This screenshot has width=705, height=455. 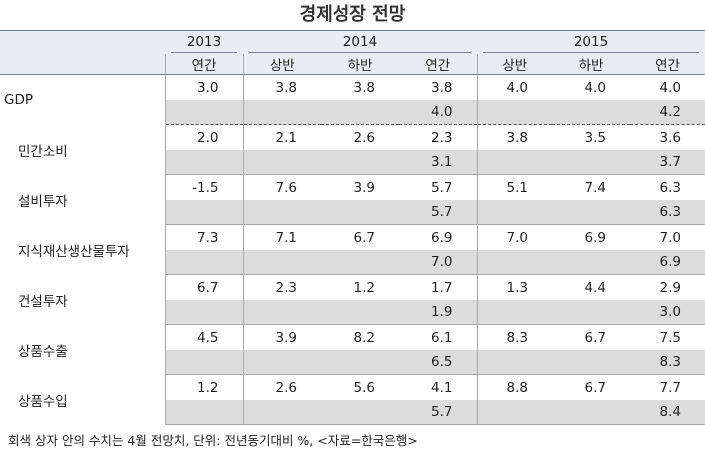 What do you see at coordinates (667, 162) in the screenshot?
I see `april-forecast-cell: 3.7` at bounding box center [667, 162].